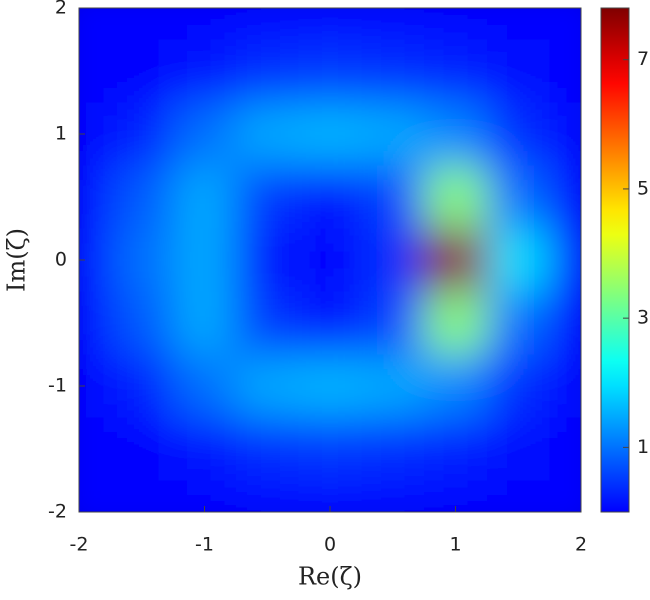  Describe the element at coordinates (57, 386) in the screenshot. I see `y-tick-label: -1` at that location.